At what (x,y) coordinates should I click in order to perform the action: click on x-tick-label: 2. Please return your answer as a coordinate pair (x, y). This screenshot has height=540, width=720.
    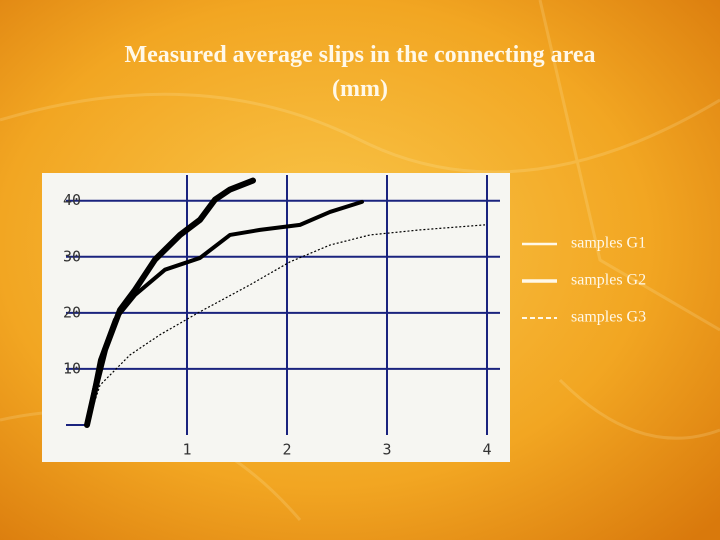
    Looking at the image, I should click on (286, 450).